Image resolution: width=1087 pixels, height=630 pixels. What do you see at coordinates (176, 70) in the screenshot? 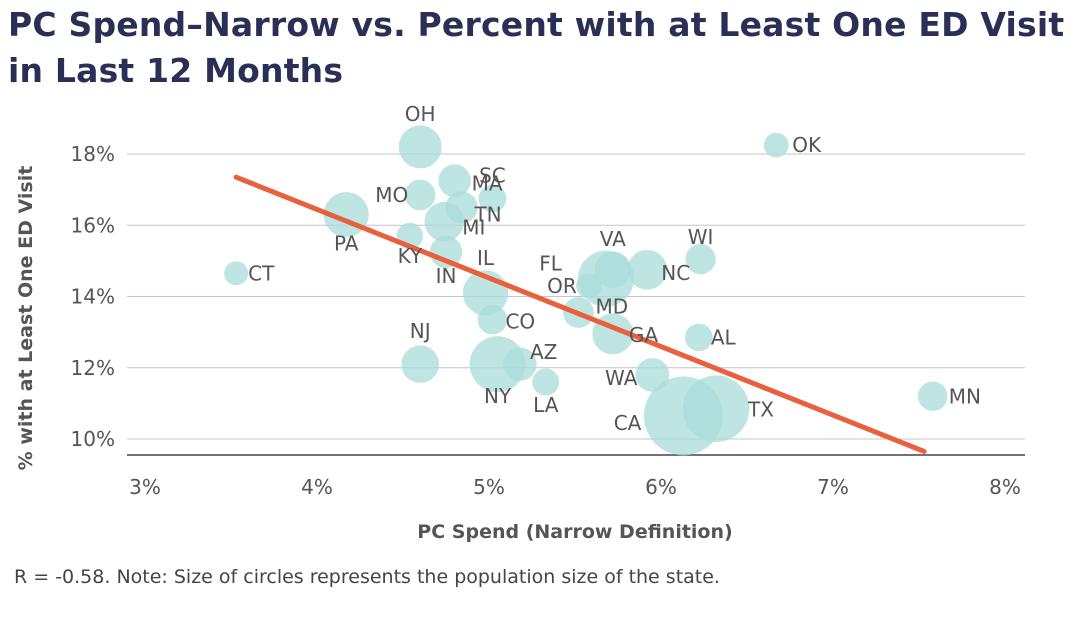
I see `chart-title-line-2: in Last 12 Months` at bounding box center [176, 70].